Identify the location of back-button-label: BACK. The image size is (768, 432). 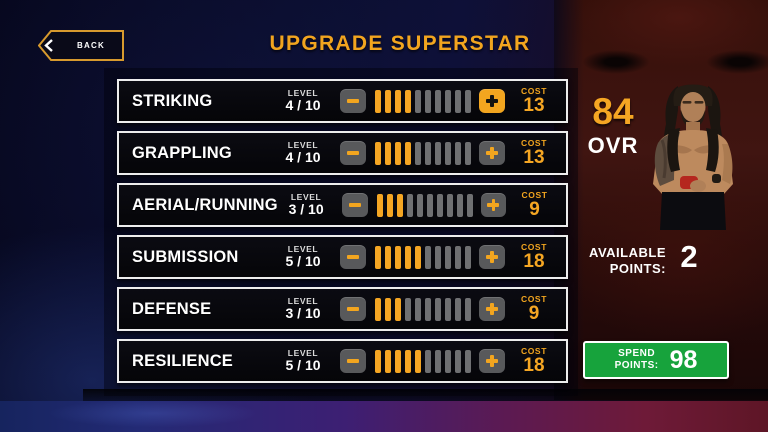
(91, 45).